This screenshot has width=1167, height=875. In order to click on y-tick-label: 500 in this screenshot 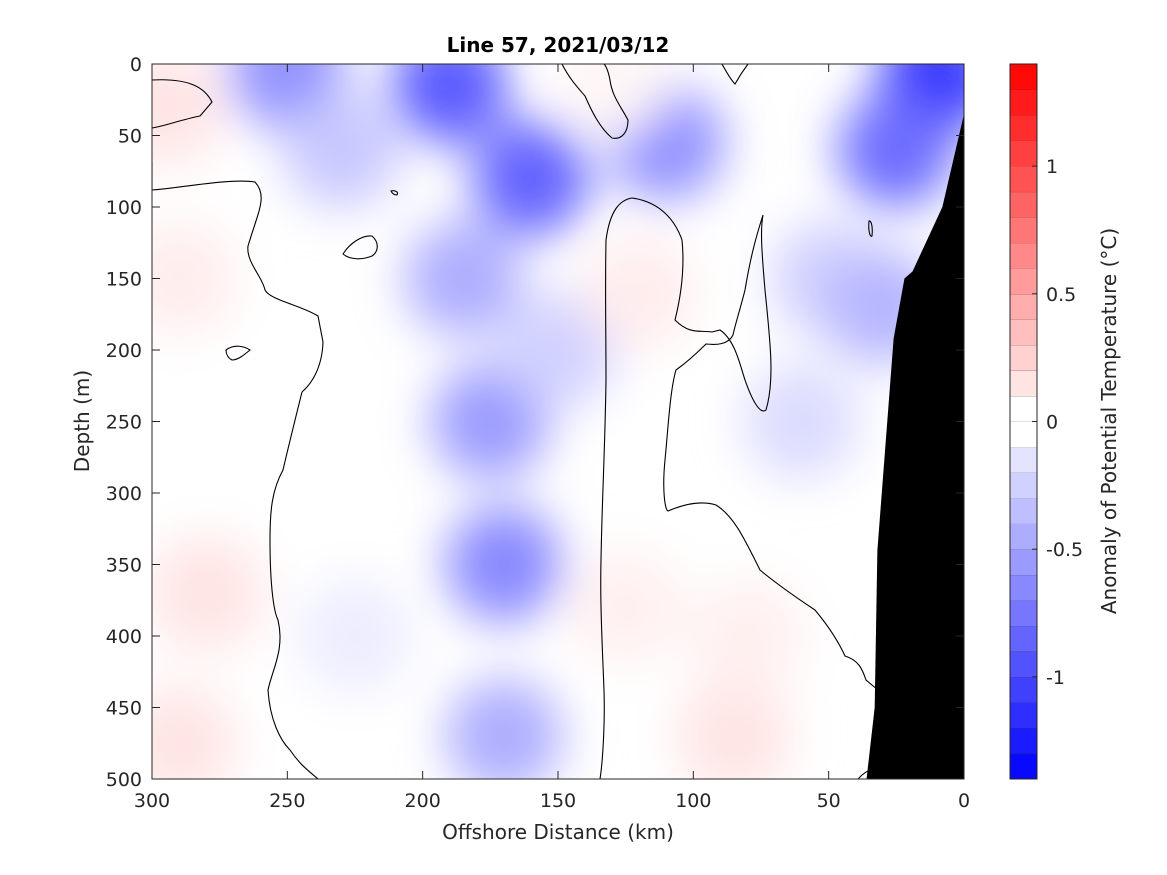, I will do `click(124, 780)`.